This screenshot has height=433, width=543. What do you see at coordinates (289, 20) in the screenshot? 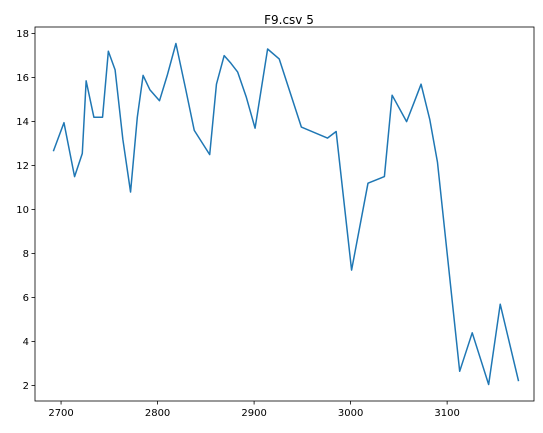
I see `chart-title: F9.csv 5` at bounding box center [289, 20].